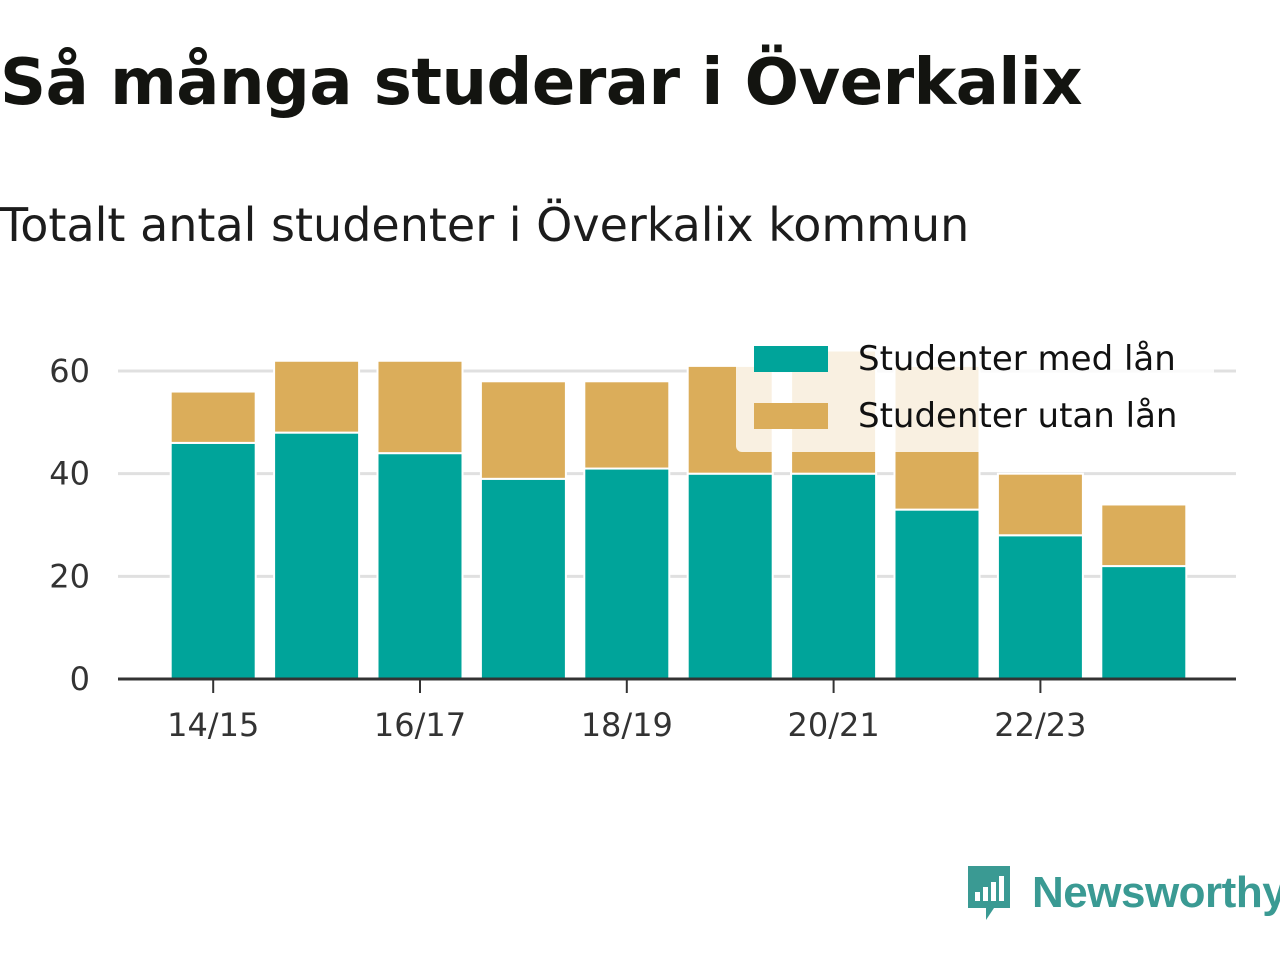 This screenshot has width=1280, height=960. Describe the element at coordinates (420, 725) in the screenshot. I see `x-tick-label: 16/17` at that location.